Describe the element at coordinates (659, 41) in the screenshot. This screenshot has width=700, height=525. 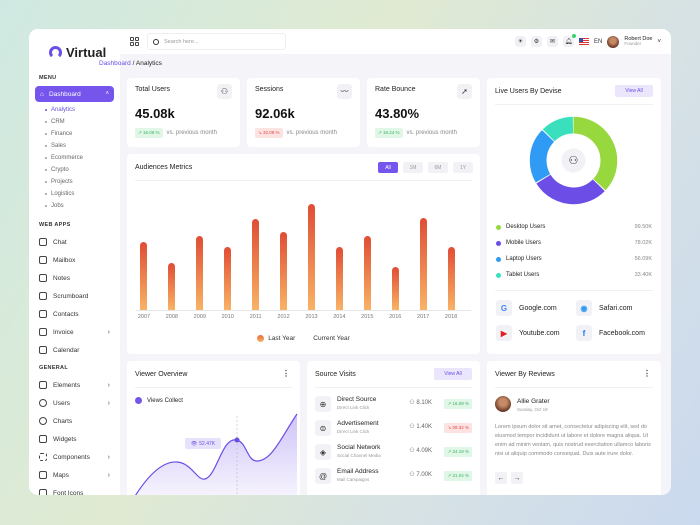
I see `chevron-down-icon: ˅` at that location.